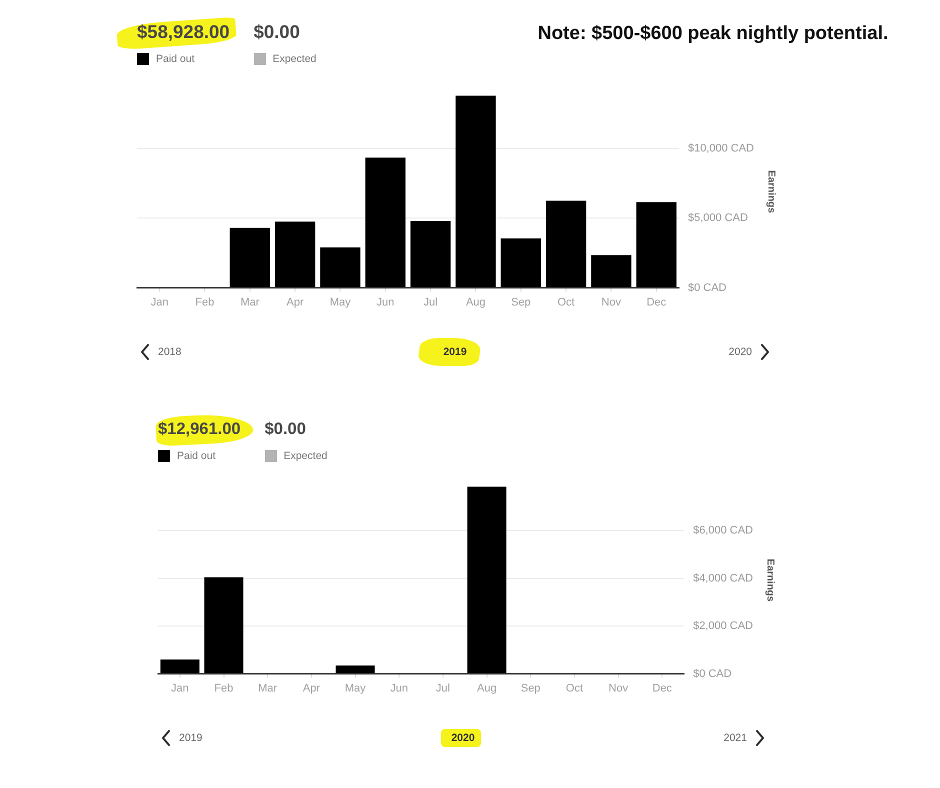 The height and width of the screenshot is (788, 940). Describe the element at coordinates (455, 352) in the screenshot. I see `x-axis-title: 2019` at that location.